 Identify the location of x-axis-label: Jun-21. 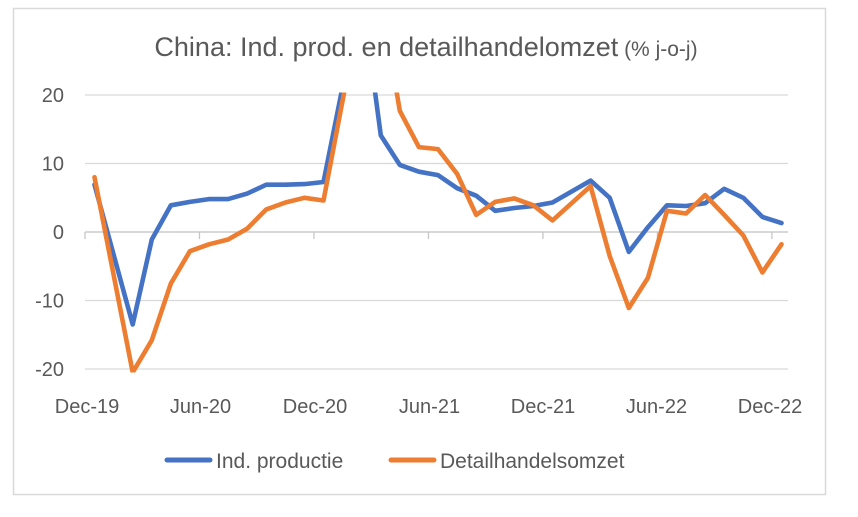
(429, 407).